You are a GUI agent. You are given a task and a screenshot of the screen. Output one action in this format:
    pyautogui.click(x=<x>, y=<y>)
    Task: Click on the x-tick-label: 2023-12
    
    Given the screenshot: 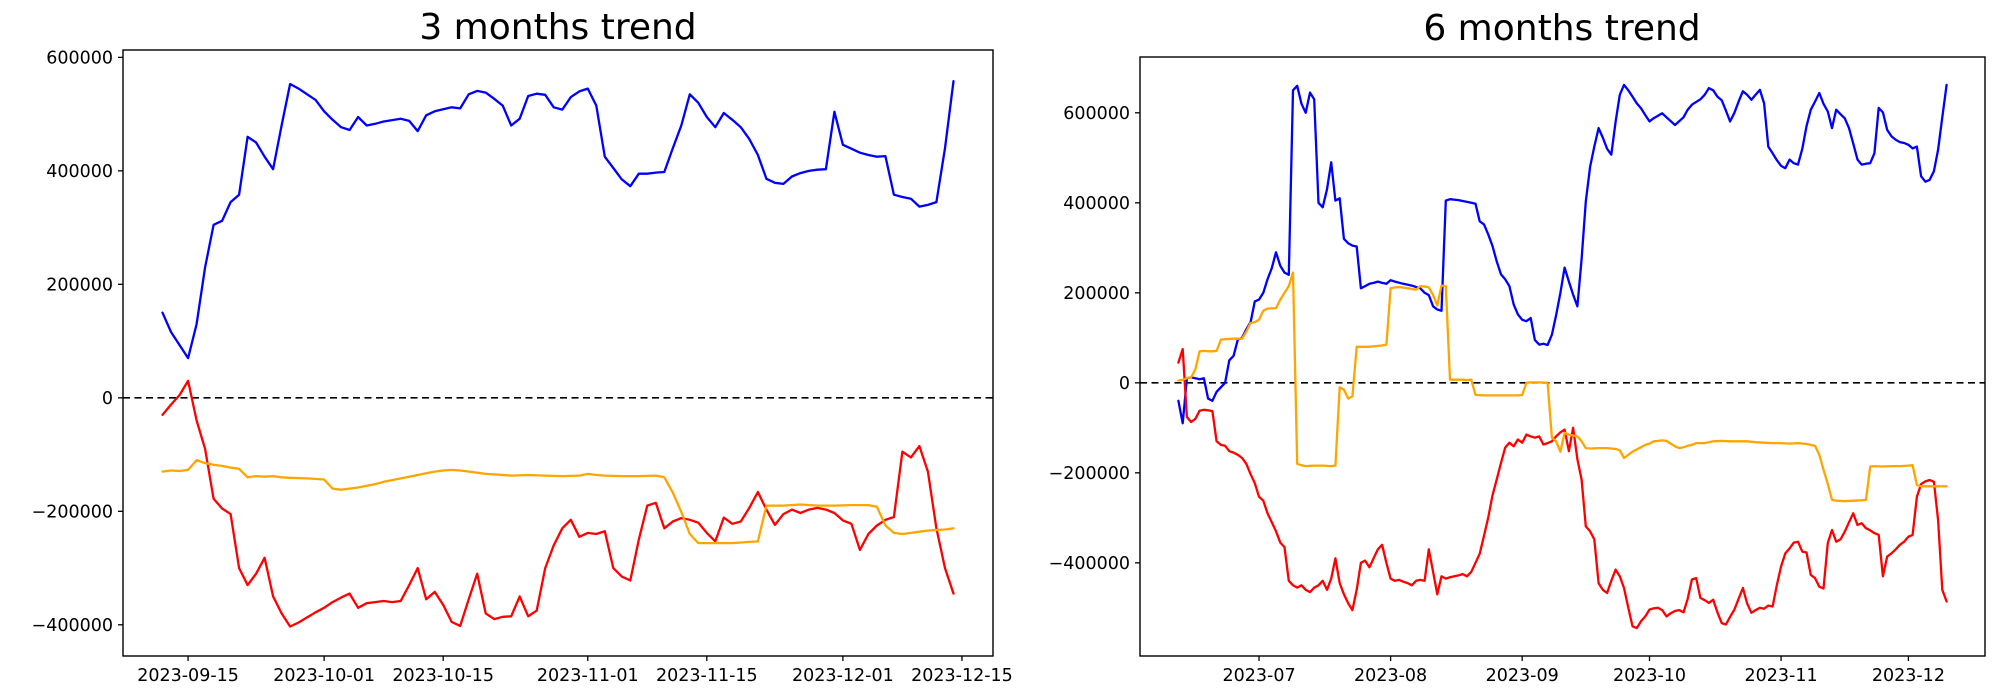 What is the action you would take?
    pyautogui.click(x=1908, y=676)
    